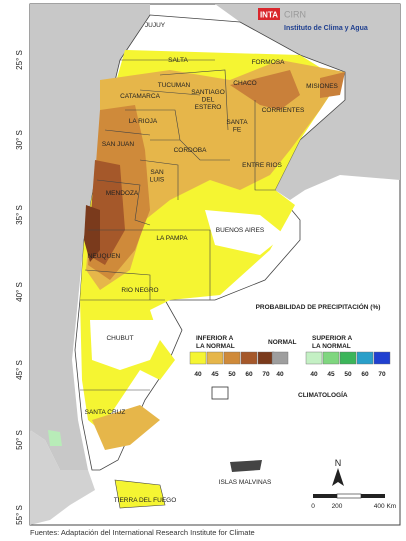 The height and width of the screenshot is (541, 406). What do you see at coordinates (338, 477) in the screenshot?
I see `north-arrow` at bounding box center [338, 477].